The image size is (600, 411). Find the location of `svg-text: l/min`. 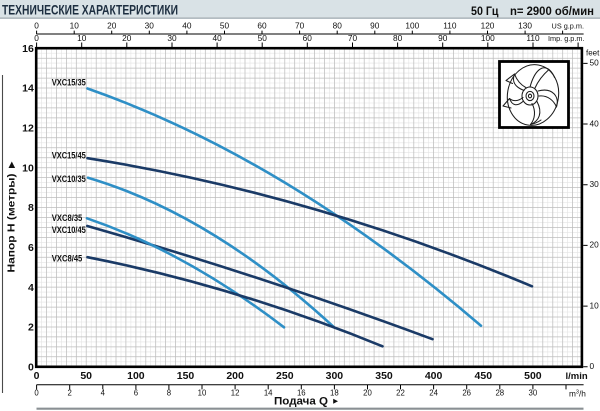

svg-text: l/min is located at coordinates (577, 376).